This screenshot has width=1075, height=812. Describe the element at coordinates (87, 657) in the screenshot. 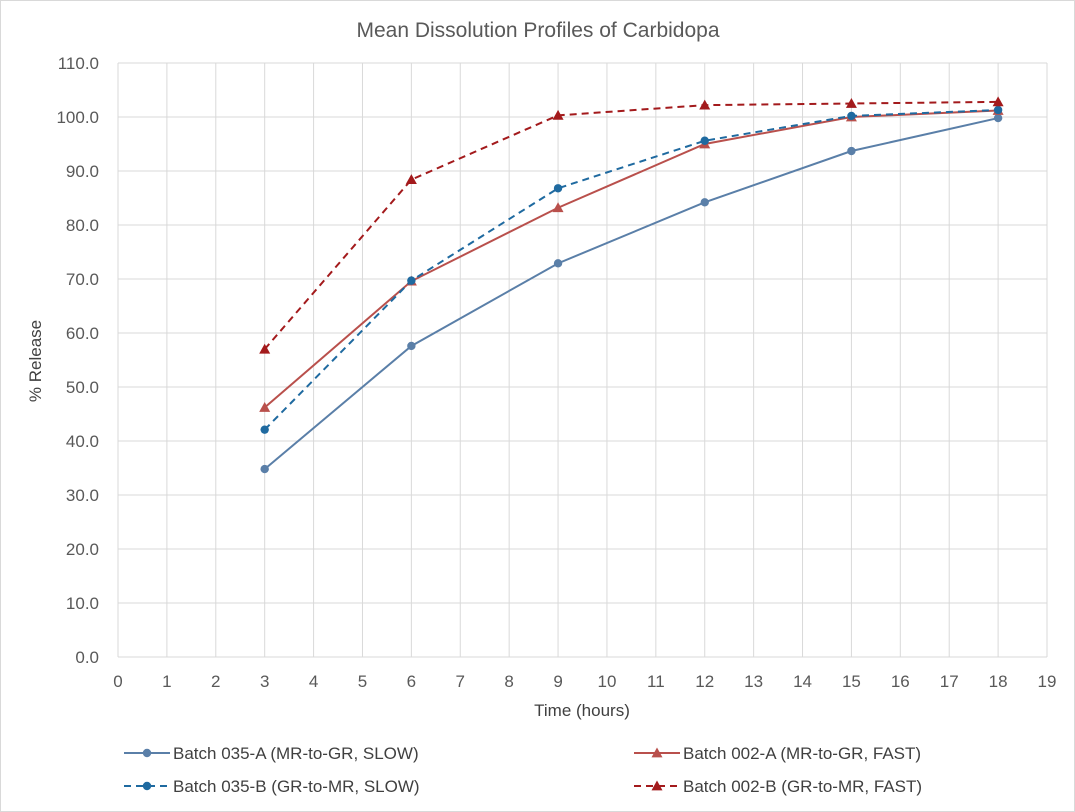

I see `y-tick-label: 0.0` at that location.